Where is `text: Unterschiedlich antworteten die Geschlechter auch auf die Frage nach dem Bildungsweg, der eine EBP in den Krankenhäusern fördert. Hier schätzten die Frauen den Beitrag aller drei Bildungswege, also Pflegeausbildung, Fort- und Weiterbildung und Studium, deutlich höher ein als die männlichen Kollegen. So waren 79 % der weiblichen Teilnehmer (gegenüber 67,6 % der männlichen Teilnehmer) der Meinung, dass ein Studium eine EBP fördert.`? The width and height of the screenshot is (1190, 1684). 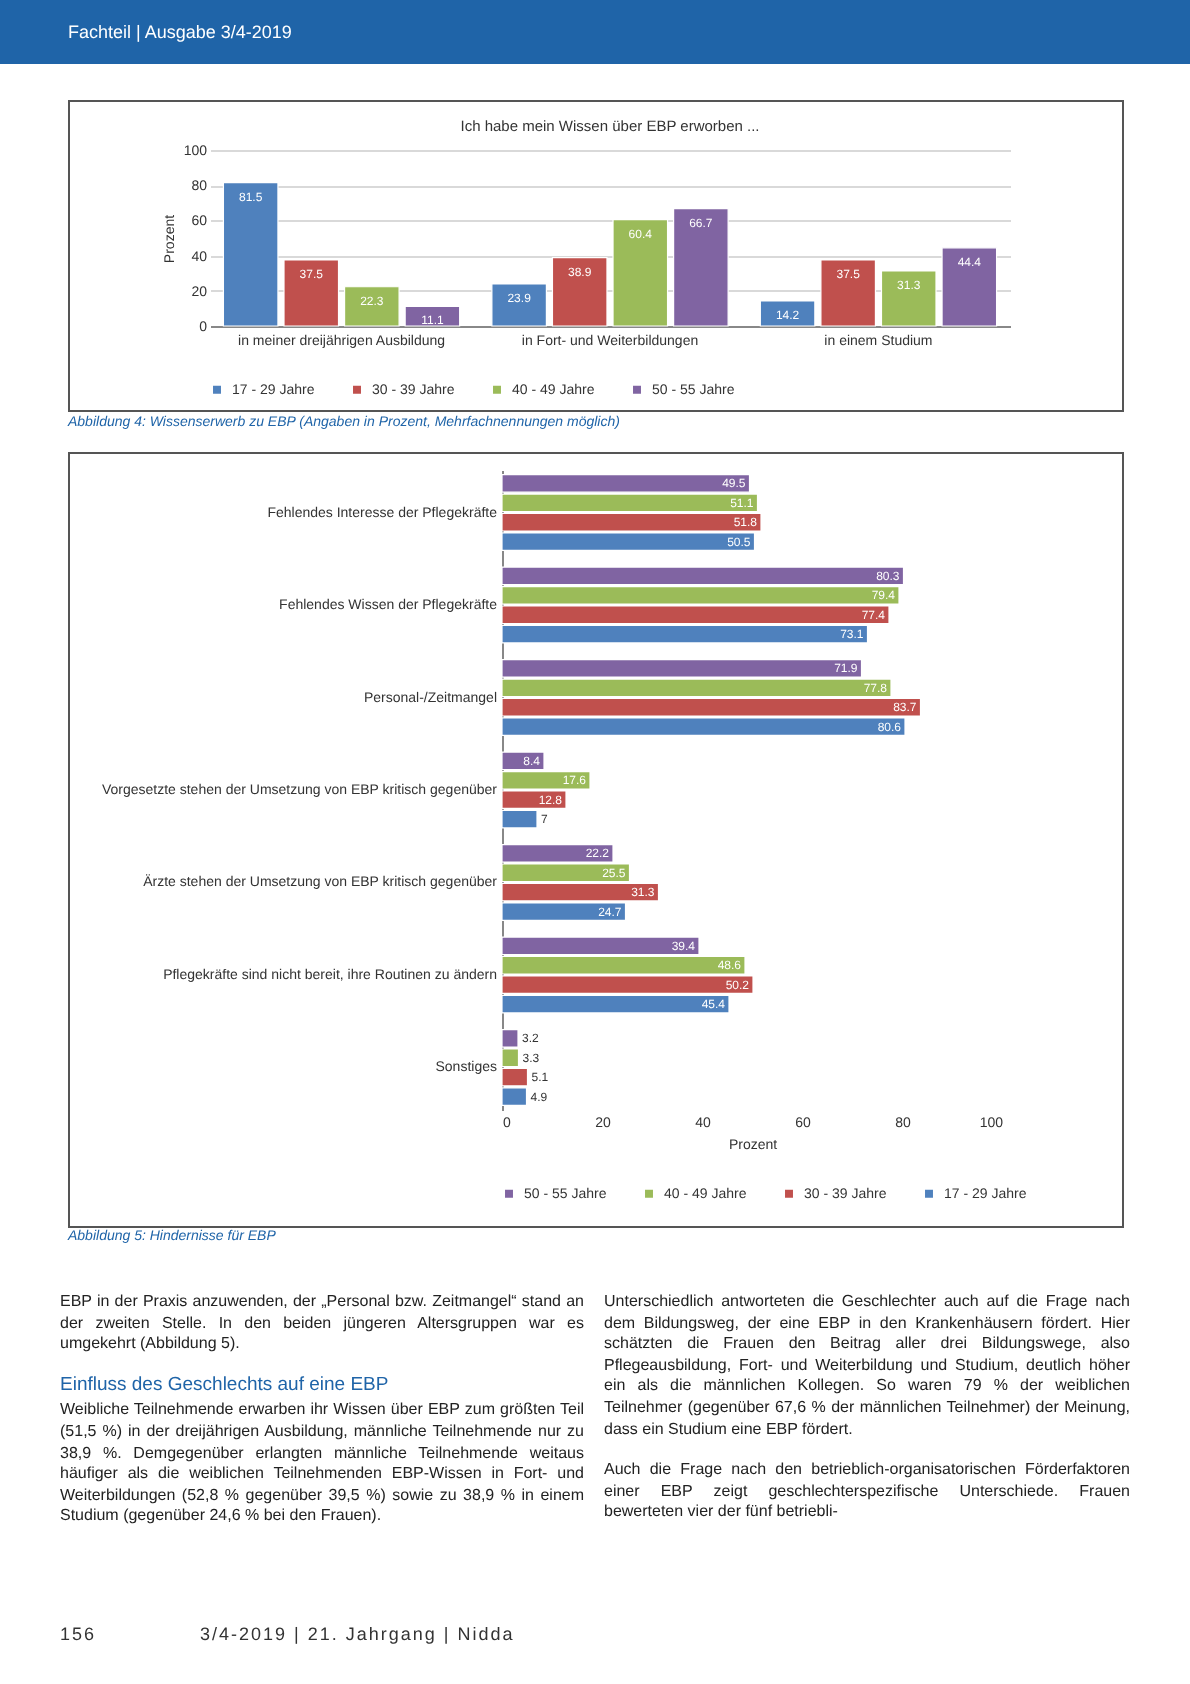 text: Unterschiedlich antworteten die Geschlechter auch auf die Frage nach dem Bildungsweg, der eine EBP in den Krankenhäusern fördert. Hier schätzten die Frauen den Beitrag aller drei Bildungswege, also Pflegeausbildung, Fort- und Weiterbildung und Studium, deutlich höher ein als die männlichen Kollegen. So waren 79 % der weiblichen Teilnehmer (gegenüber 67,6 % der männlichen Teilnehmer) der Meinung, dass ein Studium eine EBP fördert. is located at coordinates (867, 1366).